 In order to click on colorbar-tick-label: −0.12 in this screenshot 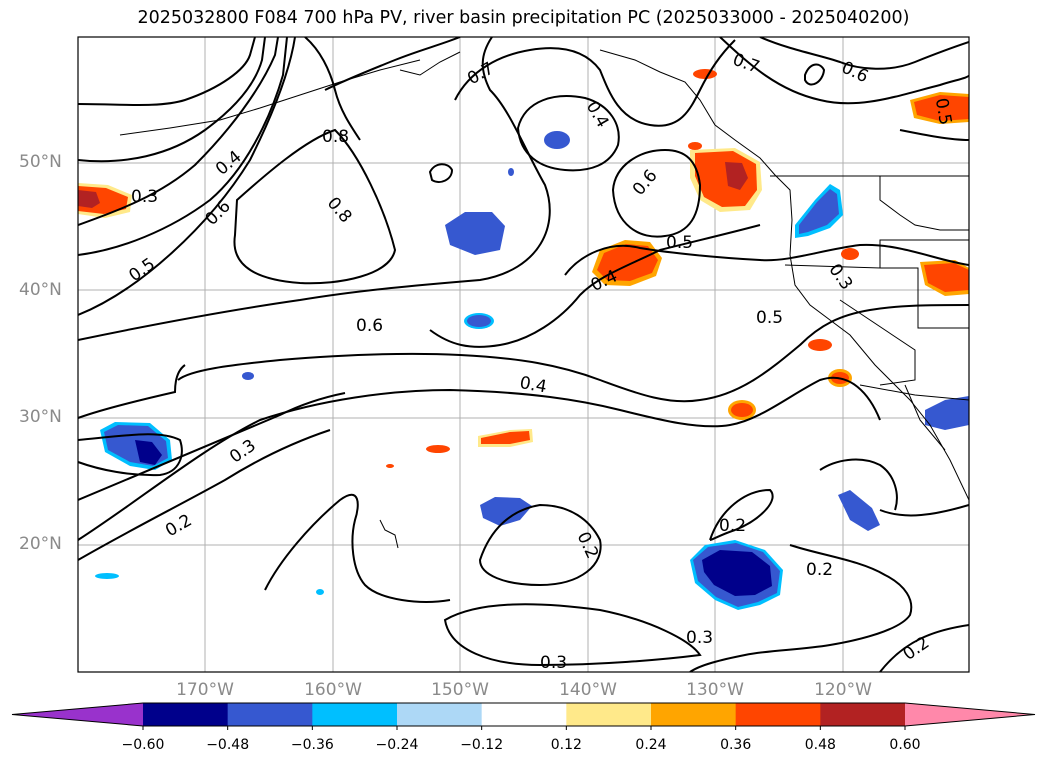, I will do `click(482, 745)`.